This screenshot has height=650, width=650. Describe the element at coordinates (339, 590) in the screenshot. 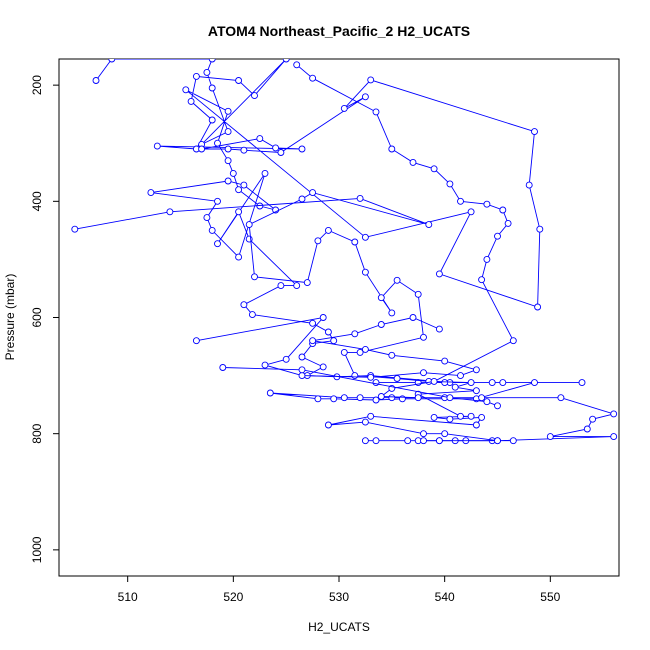

I see `x-axis: 510 520 530 540 550` at that location.